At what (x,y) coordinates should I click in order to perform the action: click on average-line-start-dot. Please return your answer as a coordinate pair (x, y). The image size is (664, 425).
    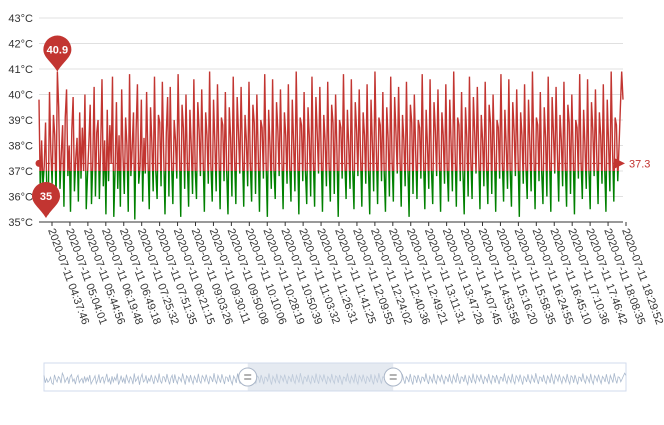
    Looking at the image, I should click on (39, 163).